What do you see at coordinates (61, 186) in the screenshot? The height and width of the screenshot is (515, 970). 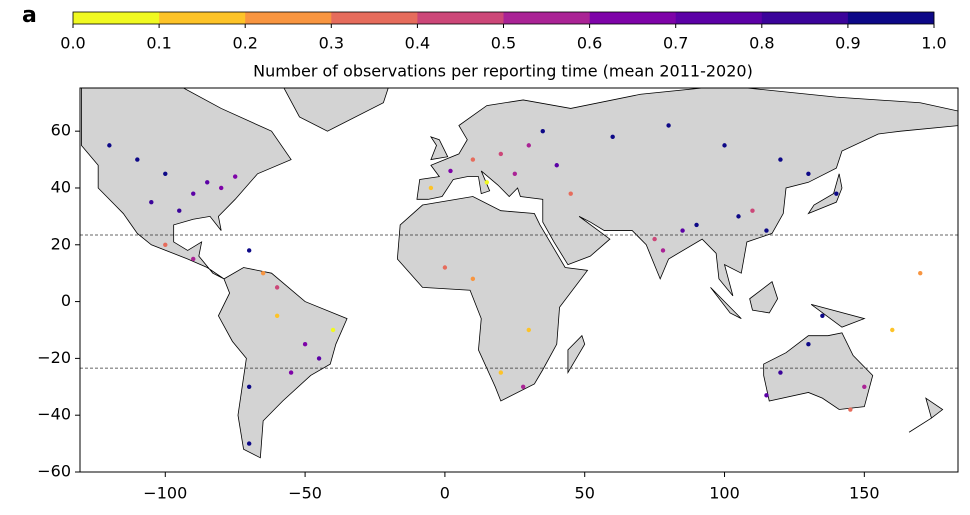 I see `y-tick-label: 40` at bounding box center [61, 186].